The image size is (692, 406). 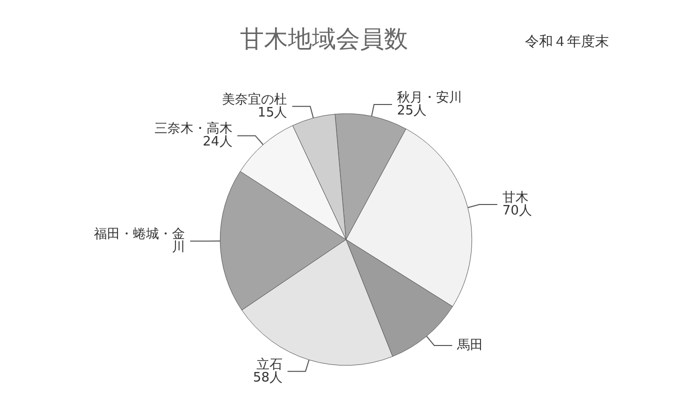 I want to click on data-label: 15人, so click(x=273, y=112).